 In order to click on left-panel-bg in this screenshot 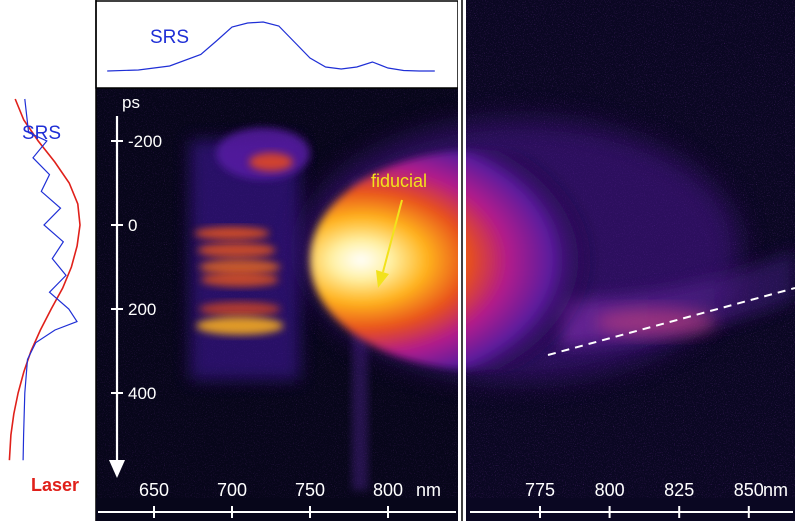, I will do `click(48, 260)`.